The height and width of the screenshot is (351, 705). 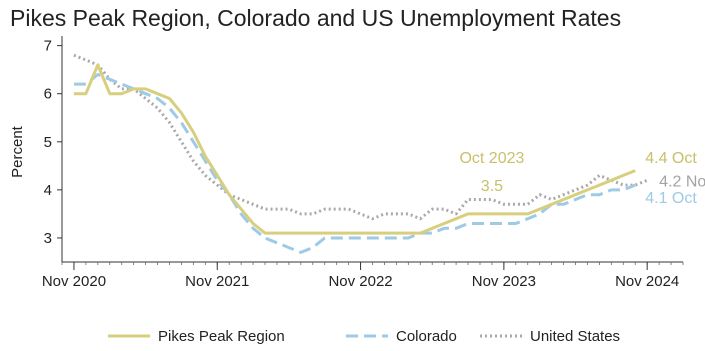 I want to click on y-axis-label: Percent, so click(x=17, y=151).